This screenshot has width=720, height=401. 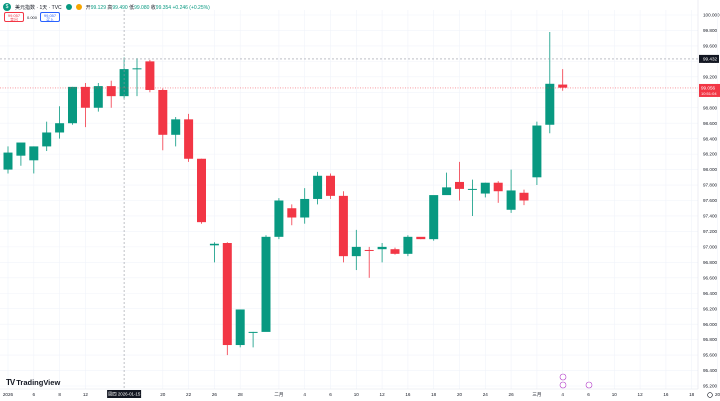 I want to click on symbol-title: 美元指数 · 1天 · TVC, so click(x=38, y=7).